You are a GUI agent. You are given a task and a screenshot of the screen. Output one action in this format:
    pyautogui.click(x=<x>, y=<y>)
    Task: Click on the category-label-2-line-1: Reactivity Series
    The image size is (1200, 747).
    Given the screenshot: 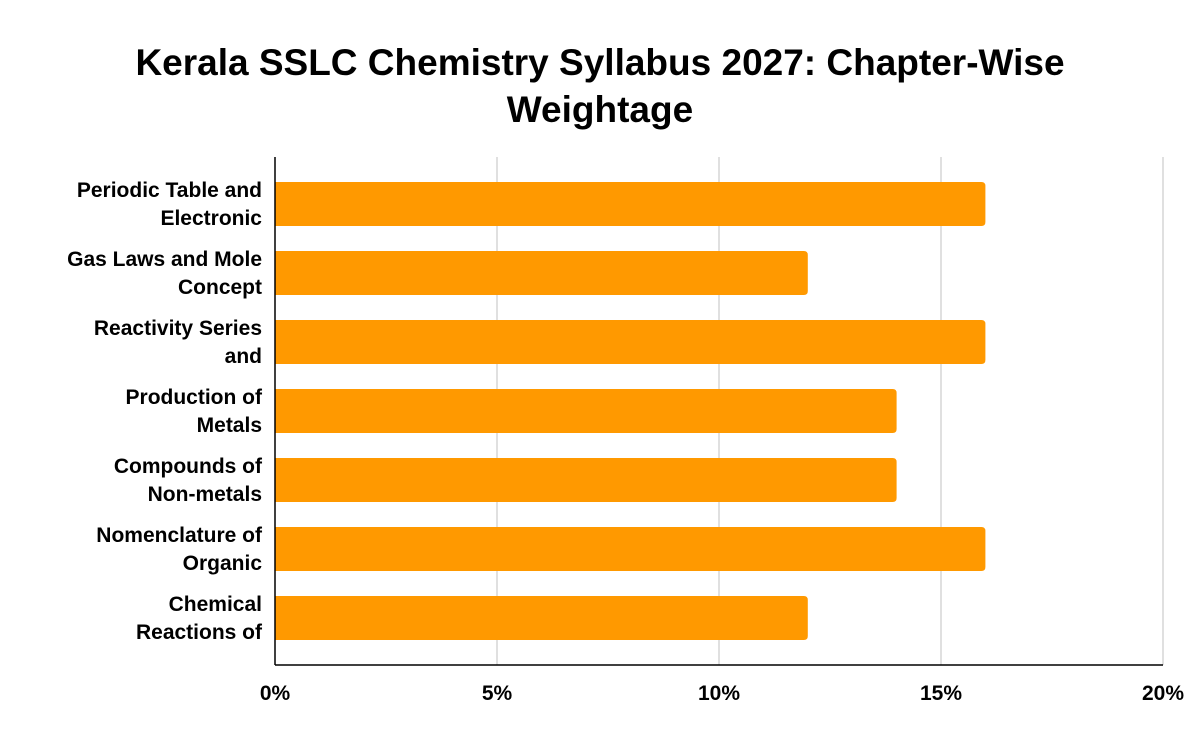 What is the action you would take?
    pyautogui.click(x=178, y=328)
    